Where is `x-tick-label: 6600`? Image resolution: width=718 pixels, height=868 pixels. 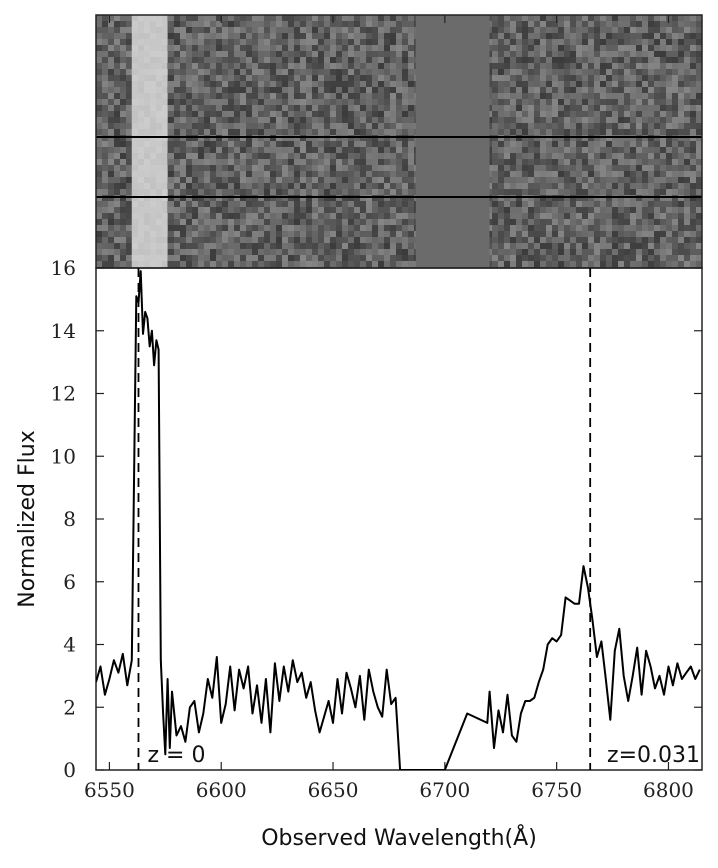
x-tick-label: 6600 is located at coordinates (221, 790).